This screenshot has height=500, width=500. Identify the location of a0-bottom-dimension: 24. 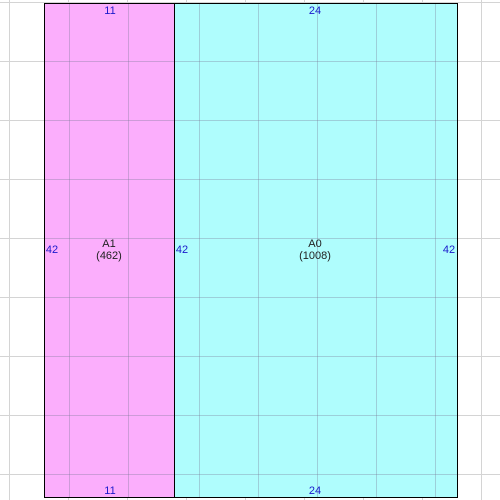
(315, 491).